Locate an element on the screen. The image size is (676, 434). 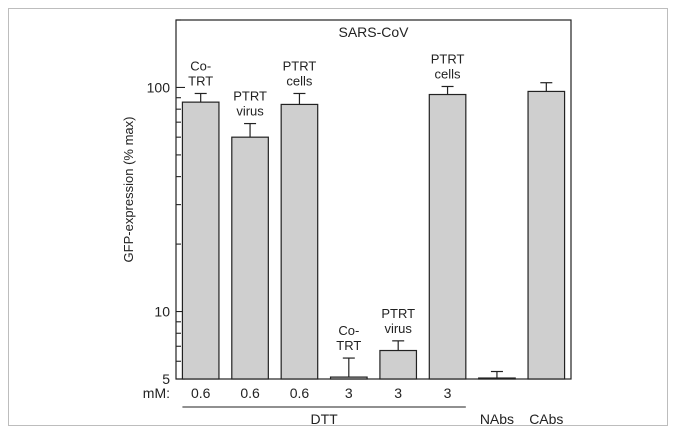
y-tick-label: 100 is located at coordinates (159, 87).